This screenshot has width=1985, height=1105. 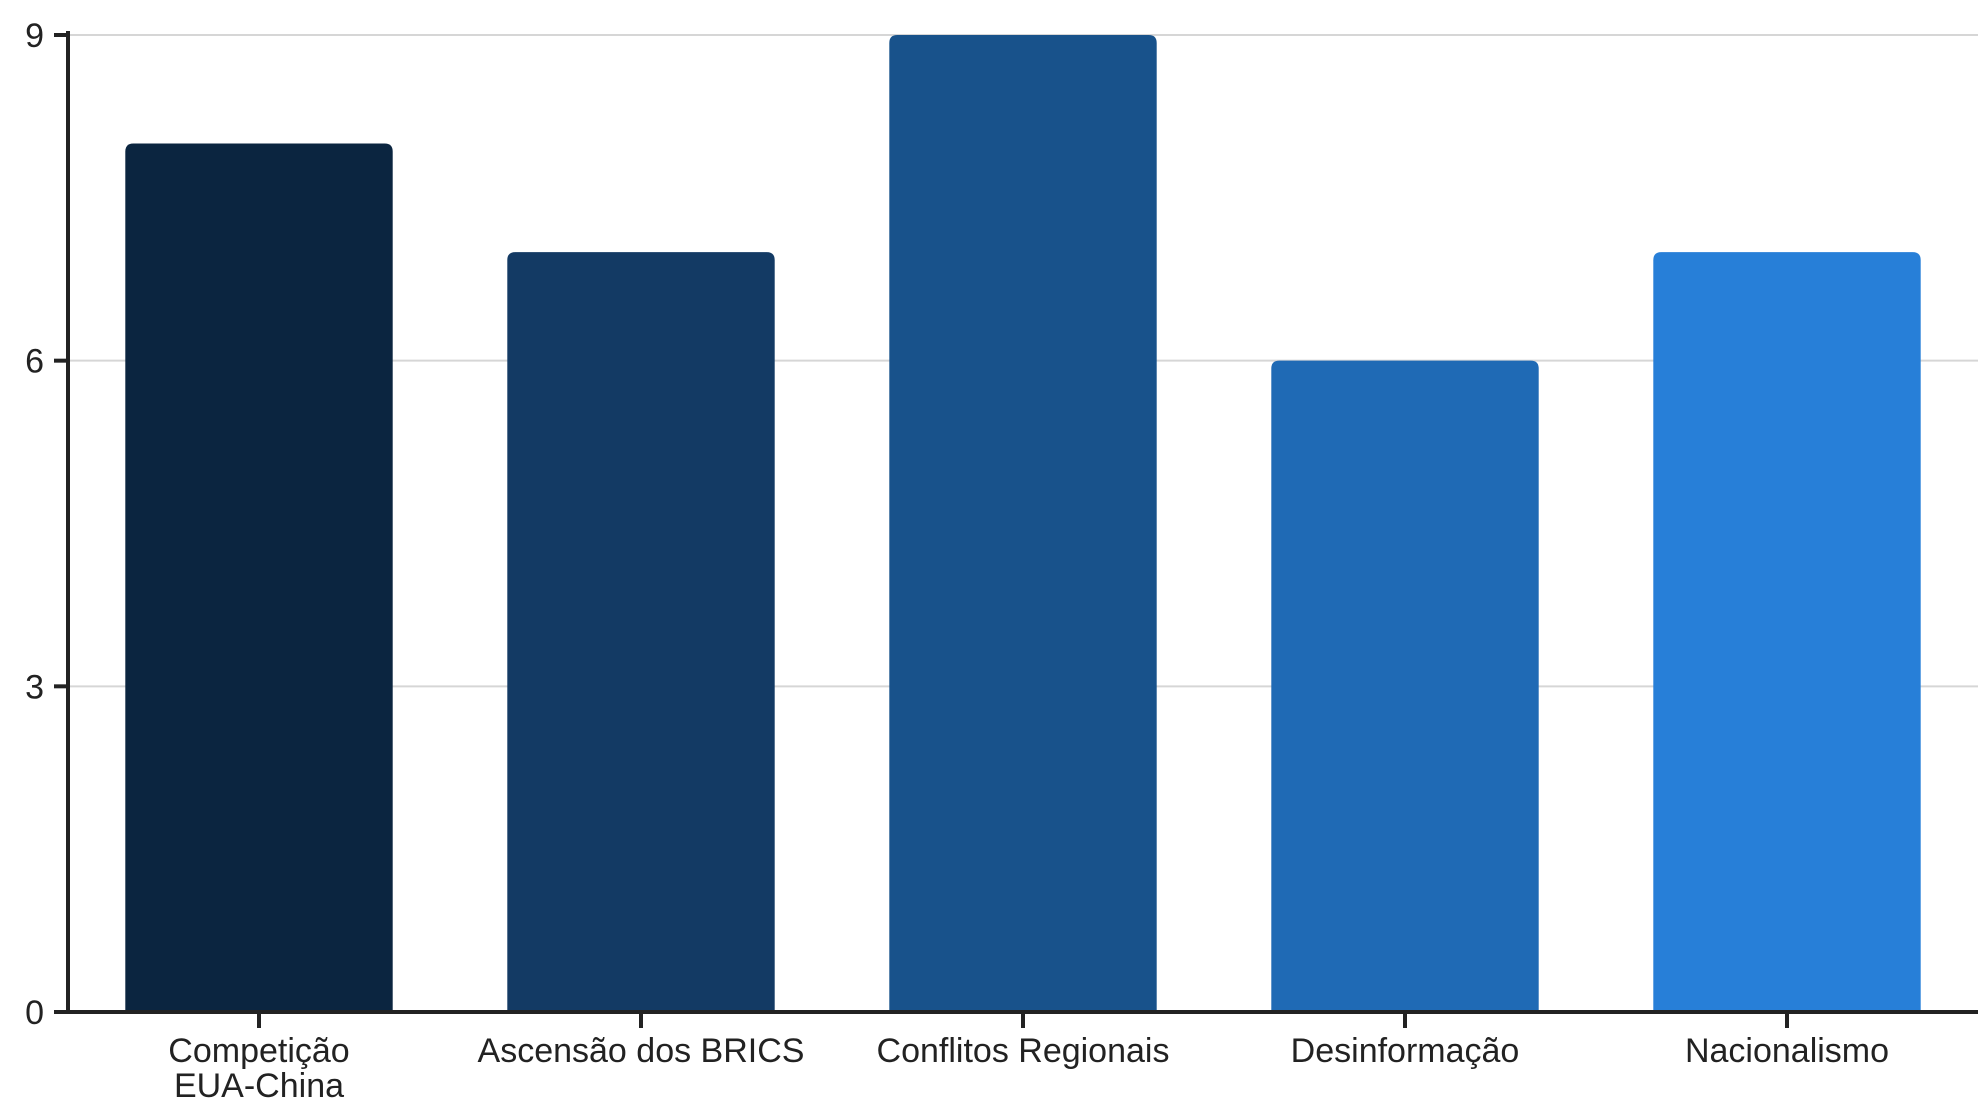 I want to click on x-tick-label: Competição EUA-China, so click(x=258, y=1066).